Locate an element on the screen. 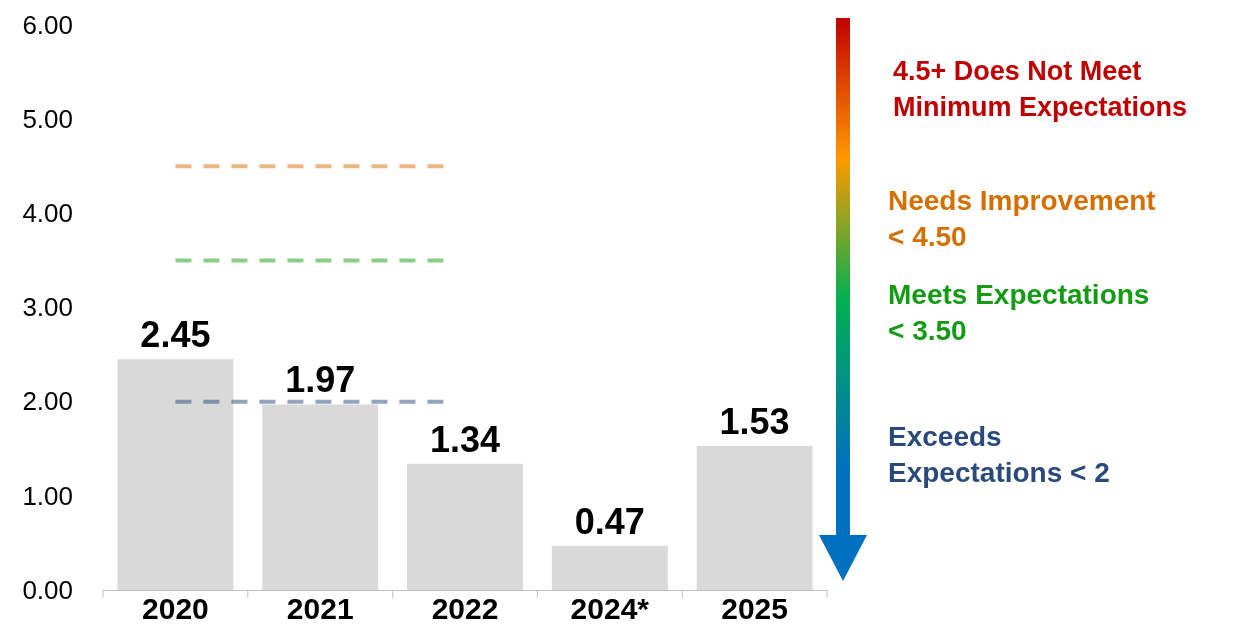 The image size is (1253, 636). y-tick-label: 2.00 is located at coordinates (47, 401).